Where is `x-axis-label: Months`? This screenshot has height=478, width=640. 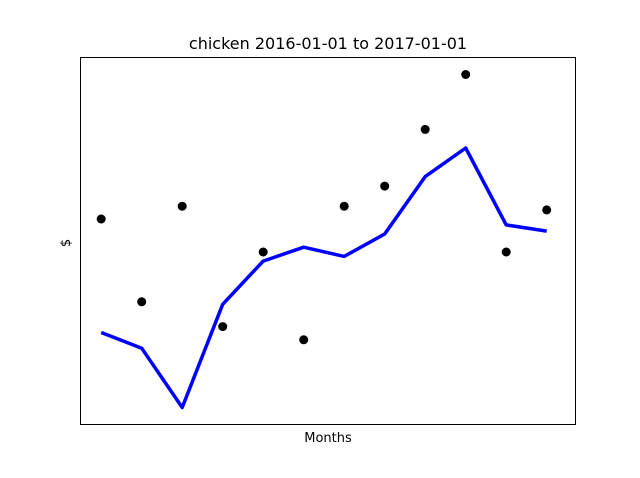 x-axis-label: Months is located at coordinates (328, 438).